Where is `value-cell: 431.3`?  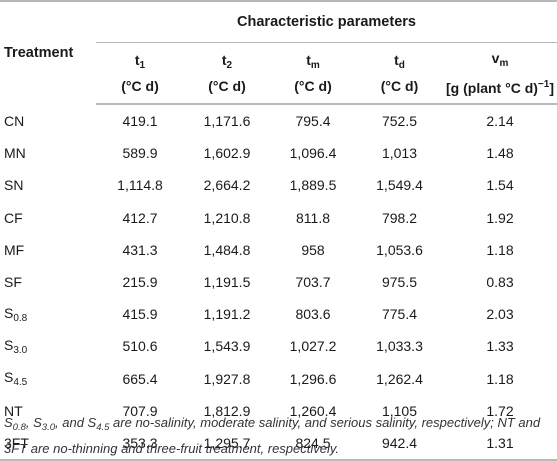
value-cell: 431.3 is located at coordinates (140, 249).